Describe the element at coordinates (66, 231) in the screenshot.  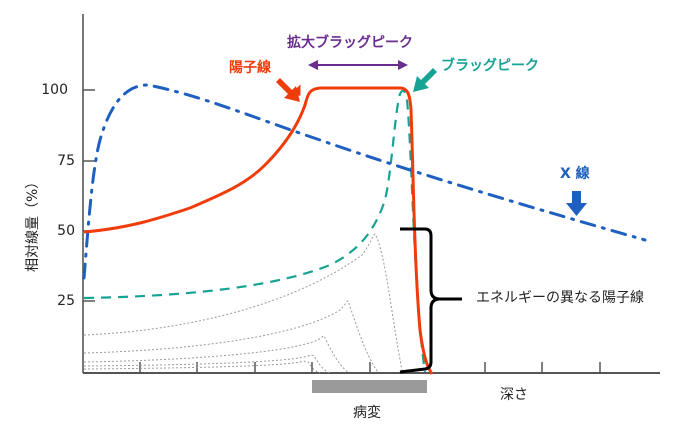
I see `y-tick-50: 50` at that location.